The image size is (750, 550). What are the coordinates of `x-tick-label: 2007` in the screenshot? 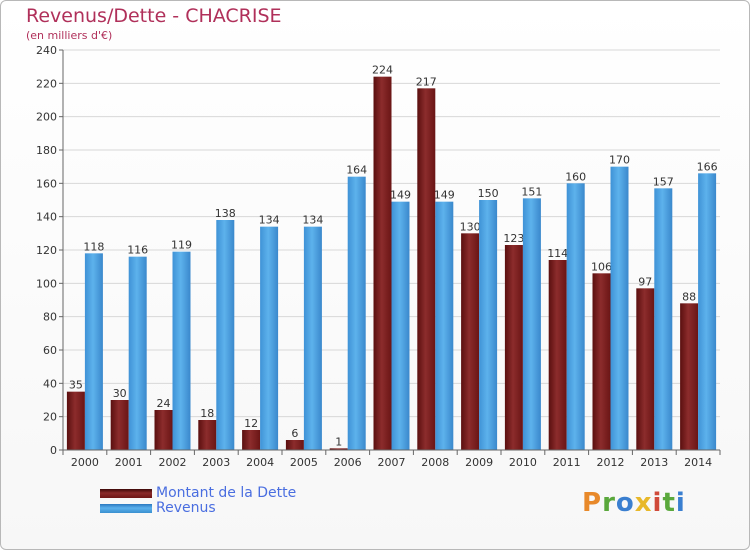 It's located at (392, 462).